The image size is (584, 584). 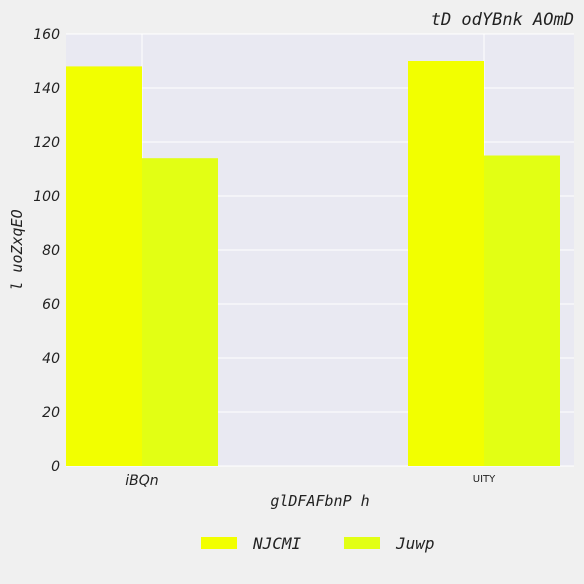 What do you see at coordinates (46, 143) in the screenshot?
I see `y-tick-label: 120` at bounding box center [46, 143].